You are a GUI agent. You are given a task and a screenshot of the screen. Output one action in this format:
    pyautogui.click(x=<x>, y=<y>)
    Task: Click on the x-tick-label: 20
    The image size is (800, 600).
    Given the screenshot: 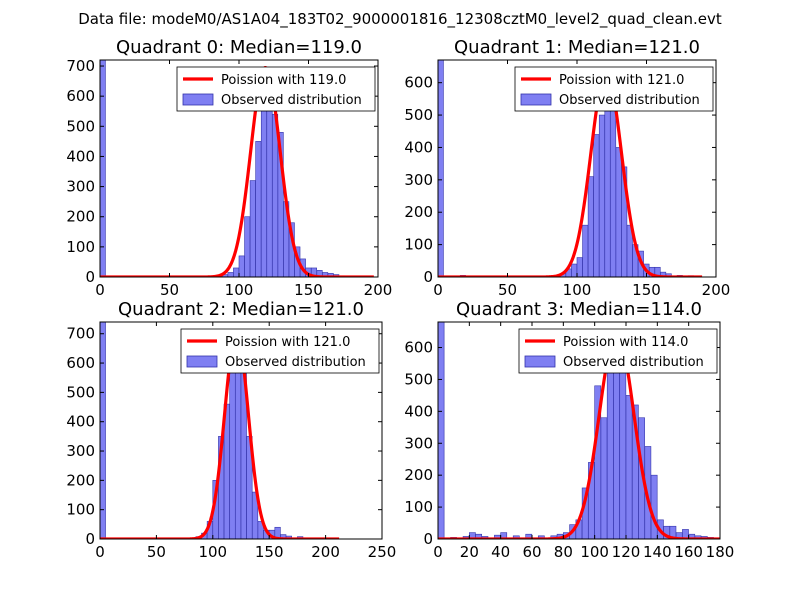 What is the action you would take?
    pyautogui.click(x=469, y=552)
    